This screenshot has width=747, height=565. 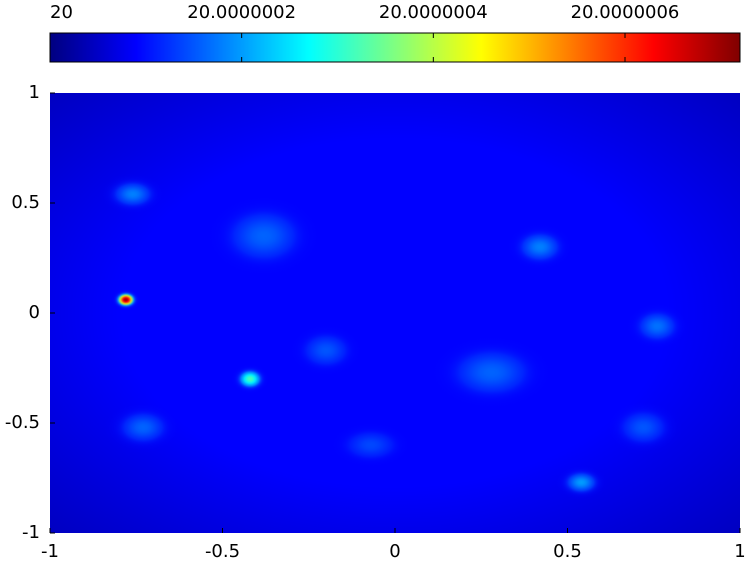 I want to click on y-tick-label: -0.5, so click(x=22, y=422).